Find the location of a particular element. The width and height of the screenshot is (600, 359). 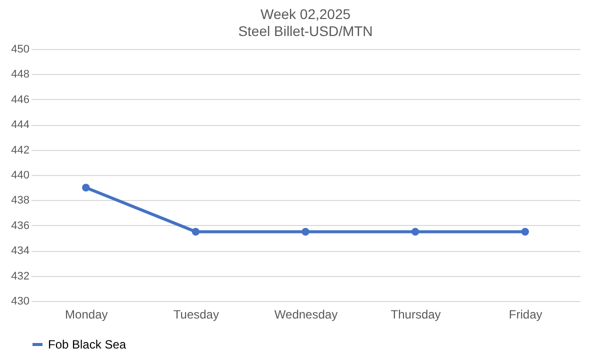

legend-label: Fob Black Sea is located at coordinates (87, 345).